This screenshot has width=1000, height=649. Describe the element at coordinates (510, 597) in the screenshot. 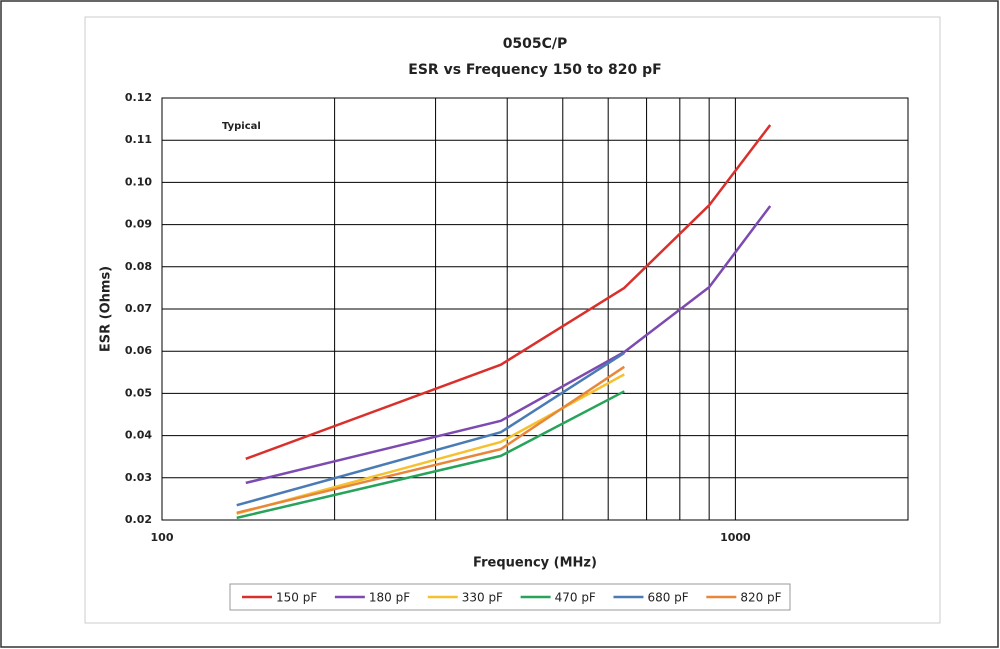

I see `legend-box` at that location.